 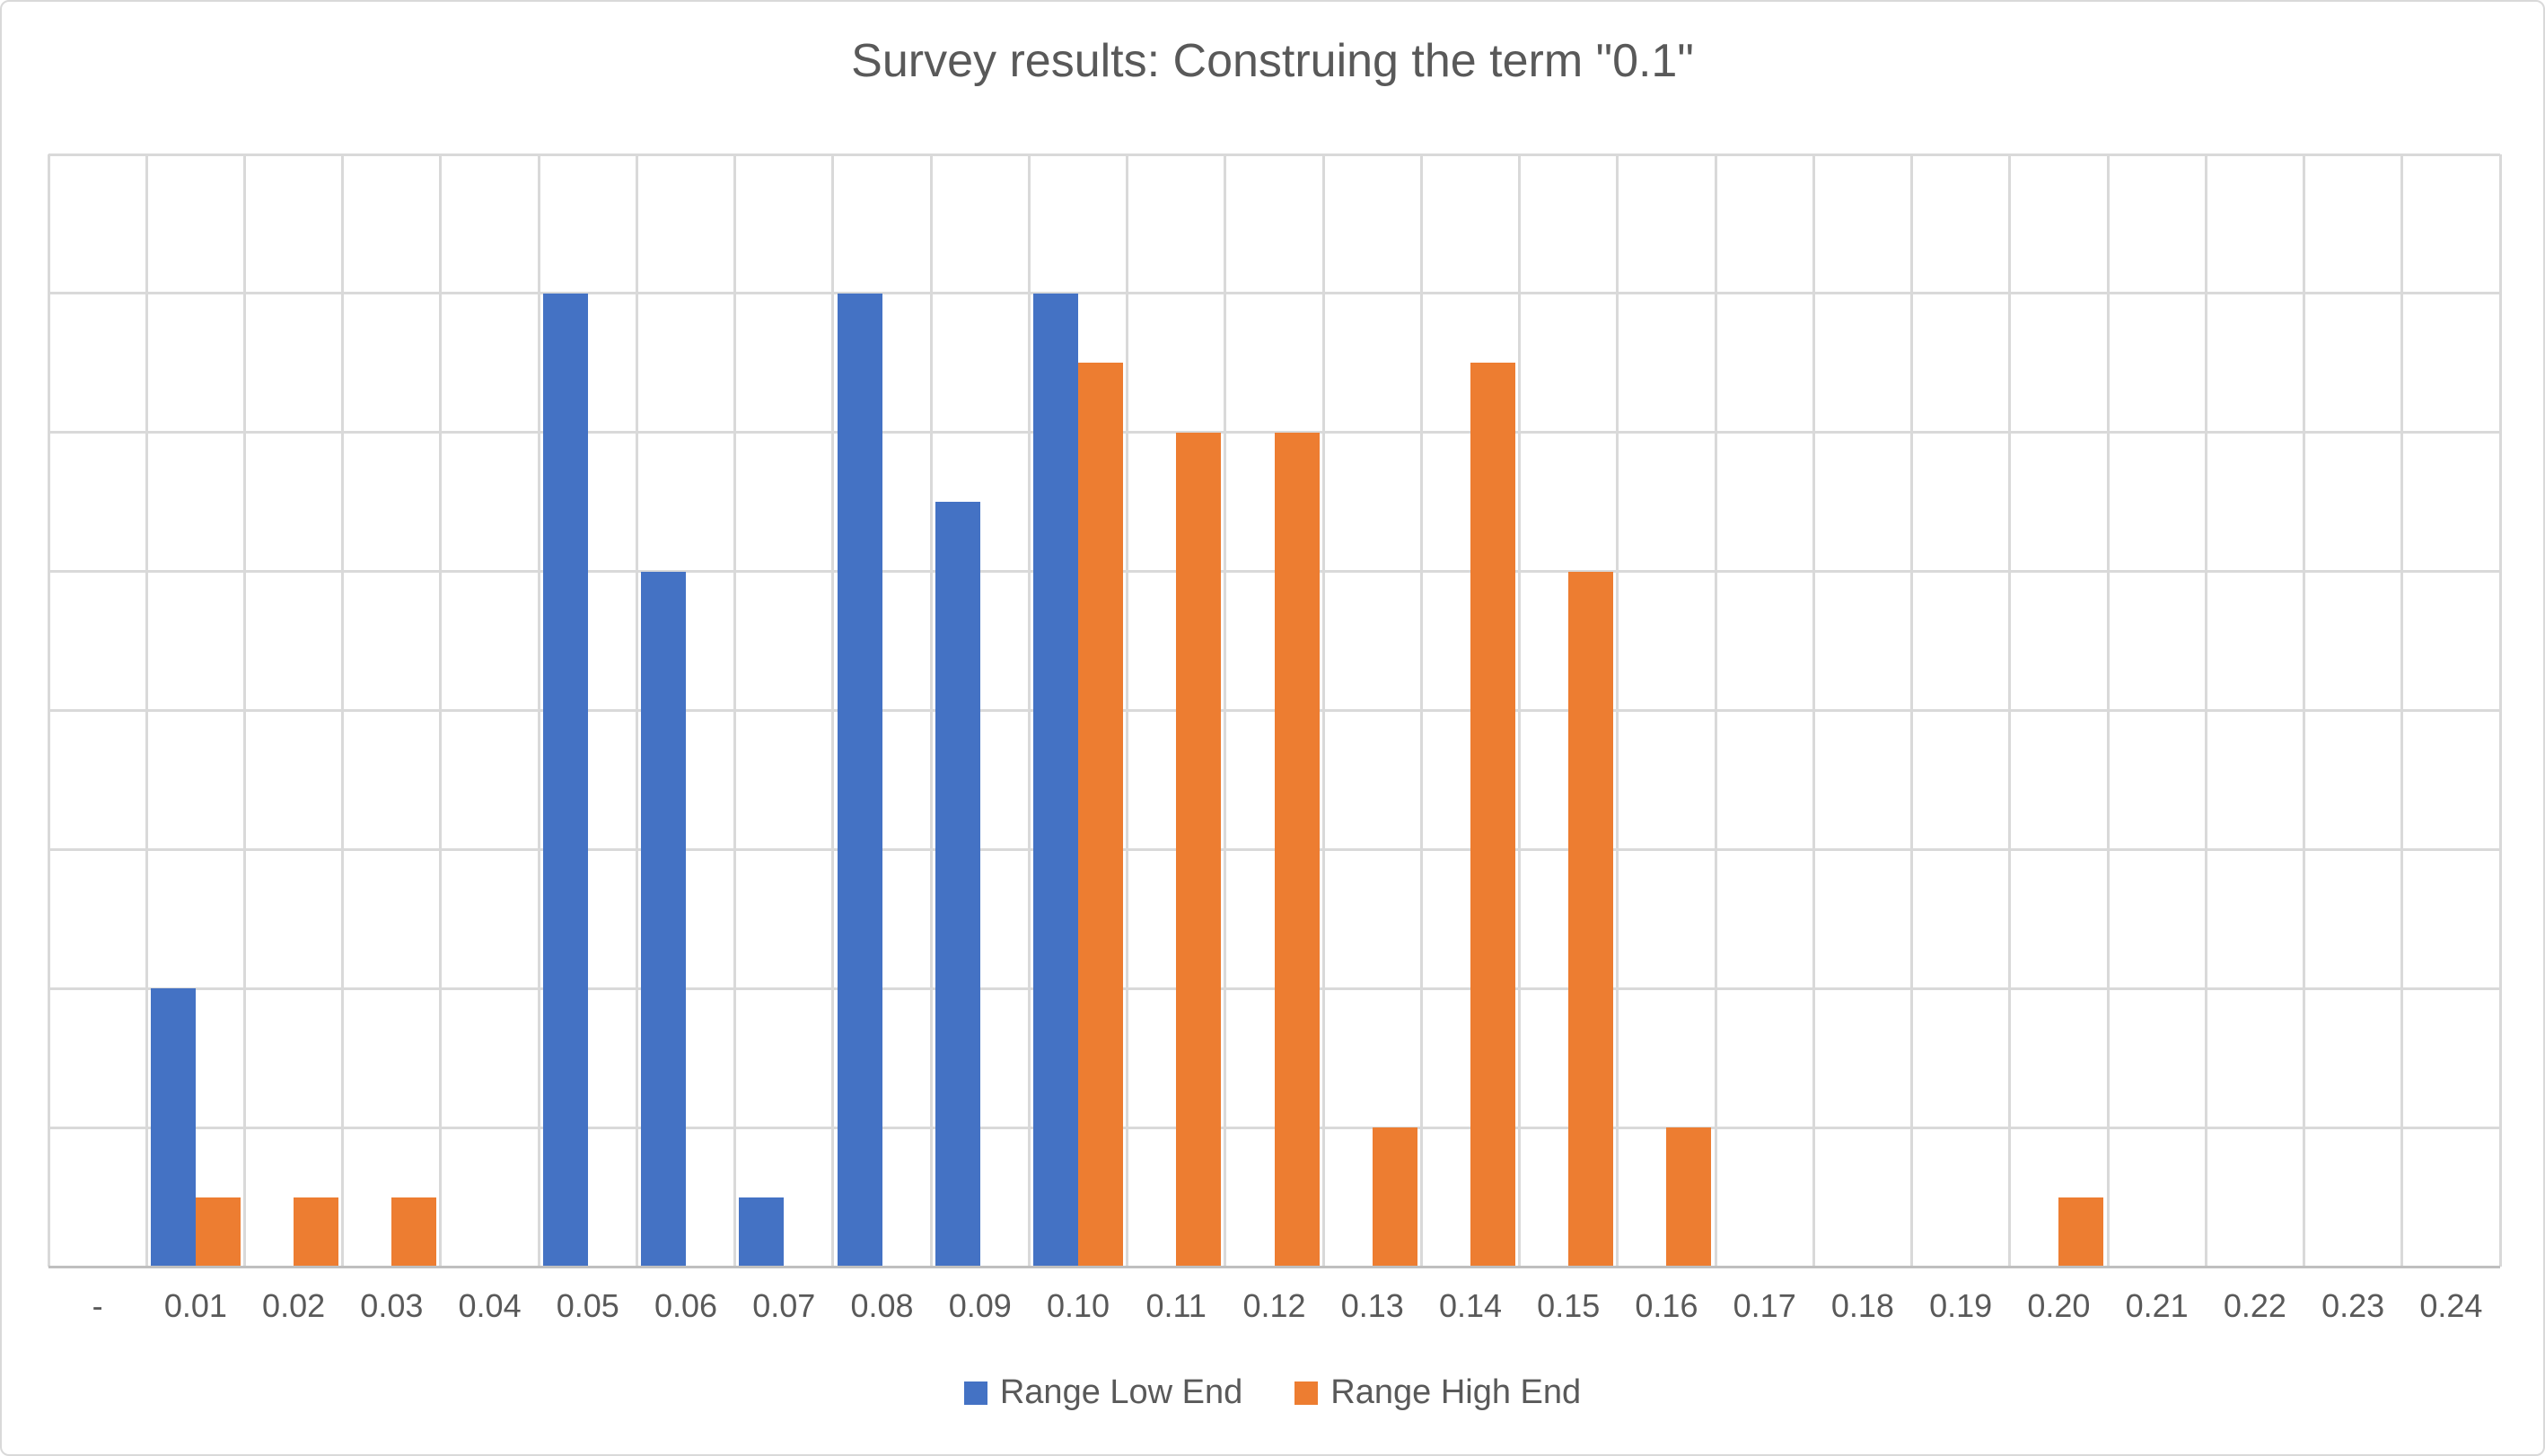 What do you see at coordinates (2081, 1232) in the screenshot?
I see `bar-high-0.20` at bounding box center [2081, 1232].